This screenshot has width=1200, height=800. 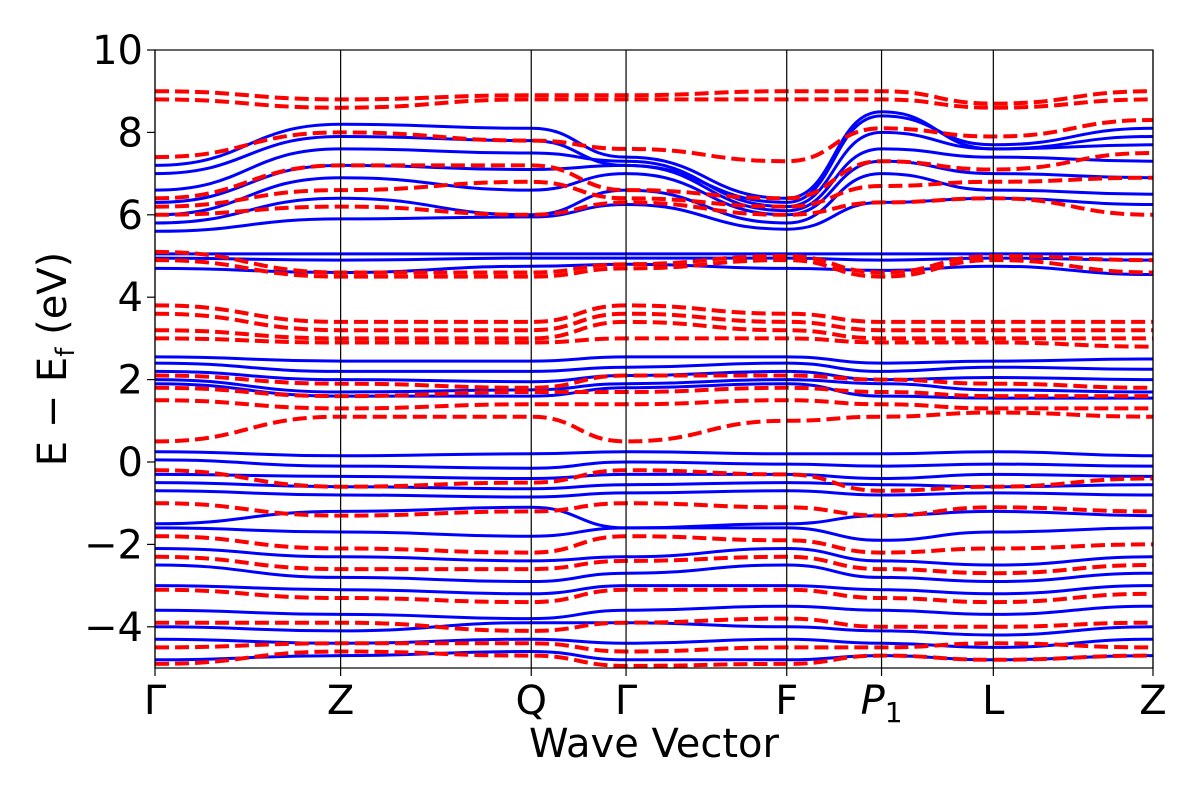 What do you see at coordinates (117, 51) in the screenshot?
I see `y-tick-label: 10` at bounding box center [117, 51].